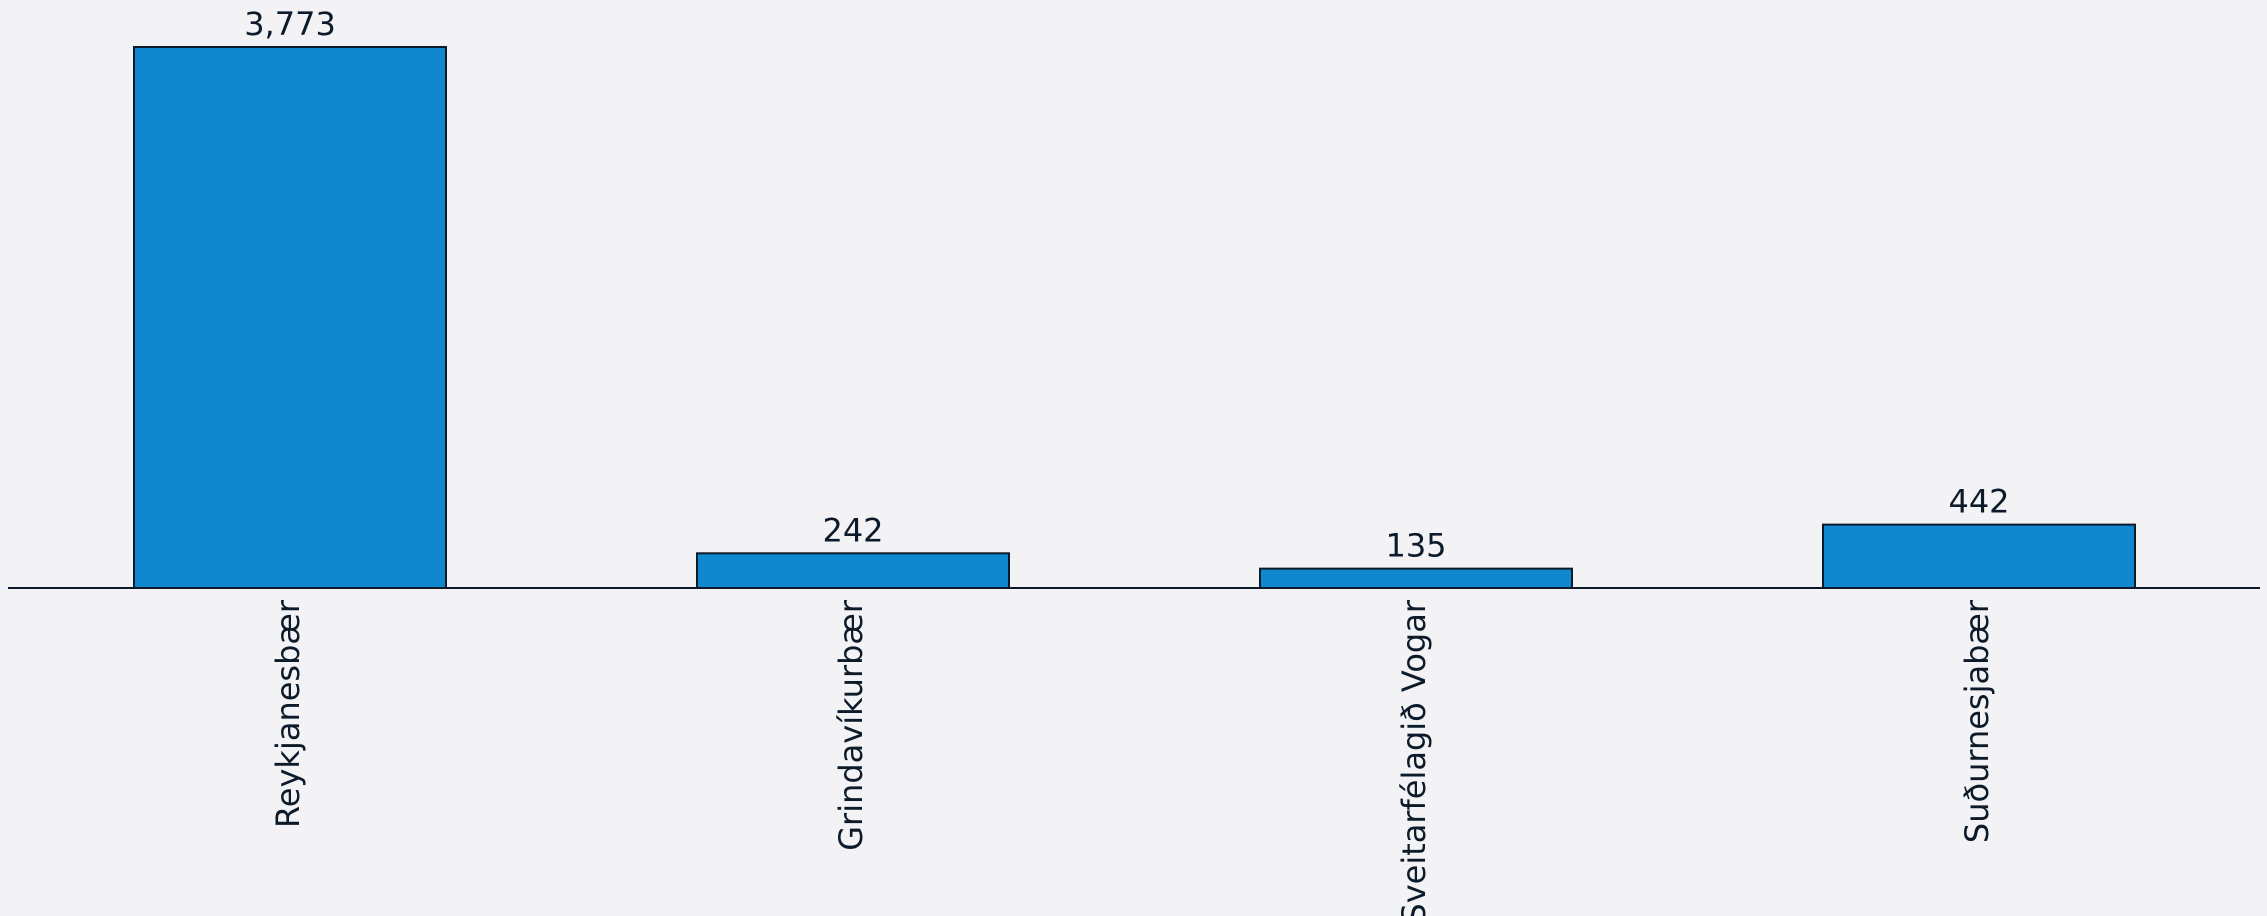  Describe the element at coordinates (852, 530) in the screenshot. I see `value-label-1: 242` at that location.